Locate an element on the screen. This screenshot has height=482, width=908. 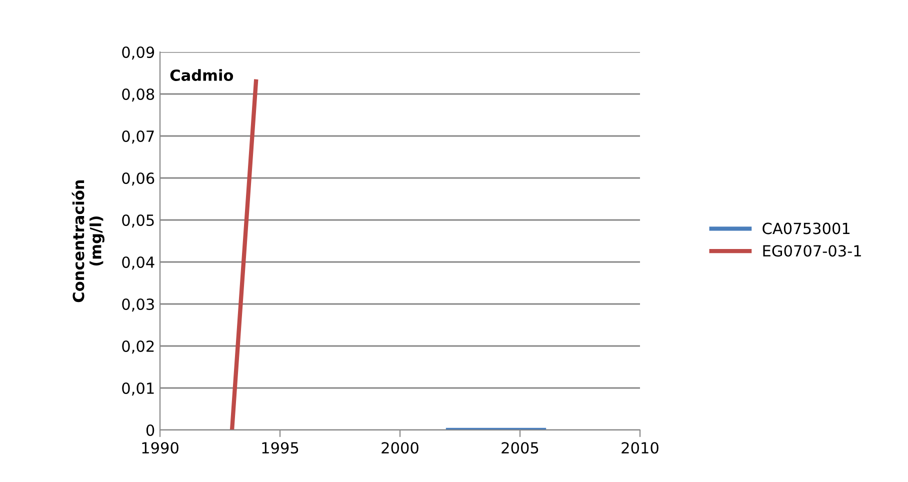
y-tick-label: 0,09 is located at coordinates (138, 53).